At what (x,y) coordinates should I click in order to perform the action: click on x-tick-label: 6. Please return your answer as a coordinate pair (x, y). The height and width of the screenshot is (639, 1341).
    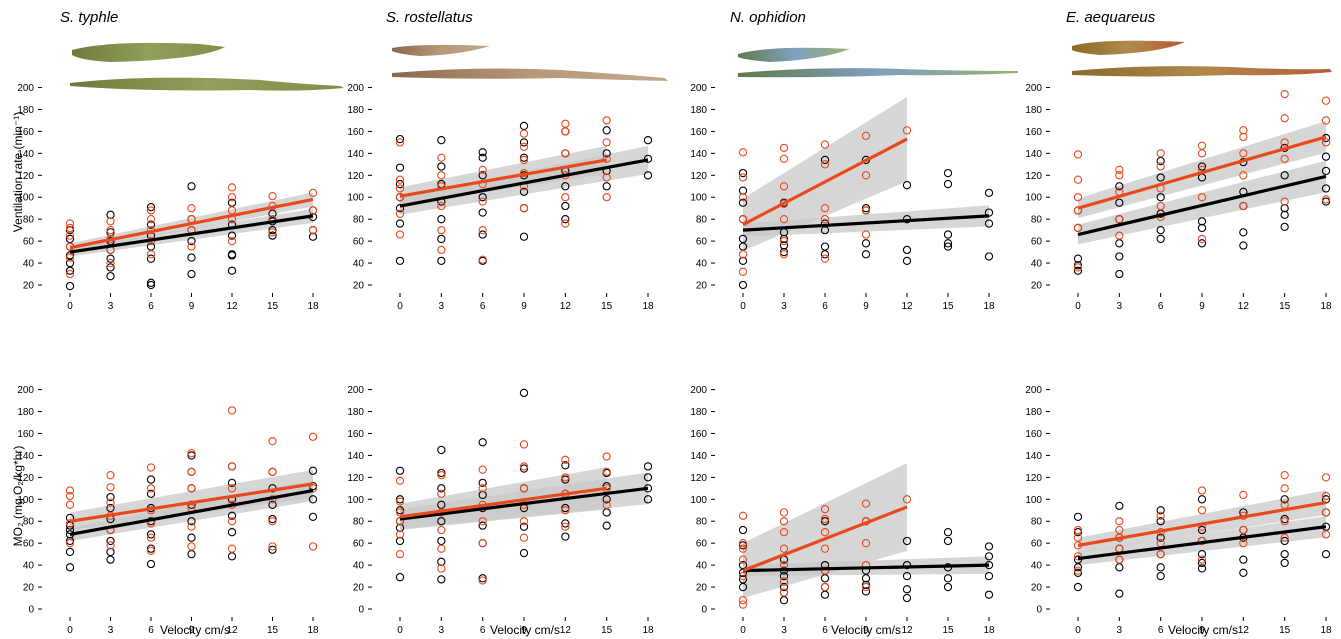
    Looking at the image, I should click on (1161, 630).